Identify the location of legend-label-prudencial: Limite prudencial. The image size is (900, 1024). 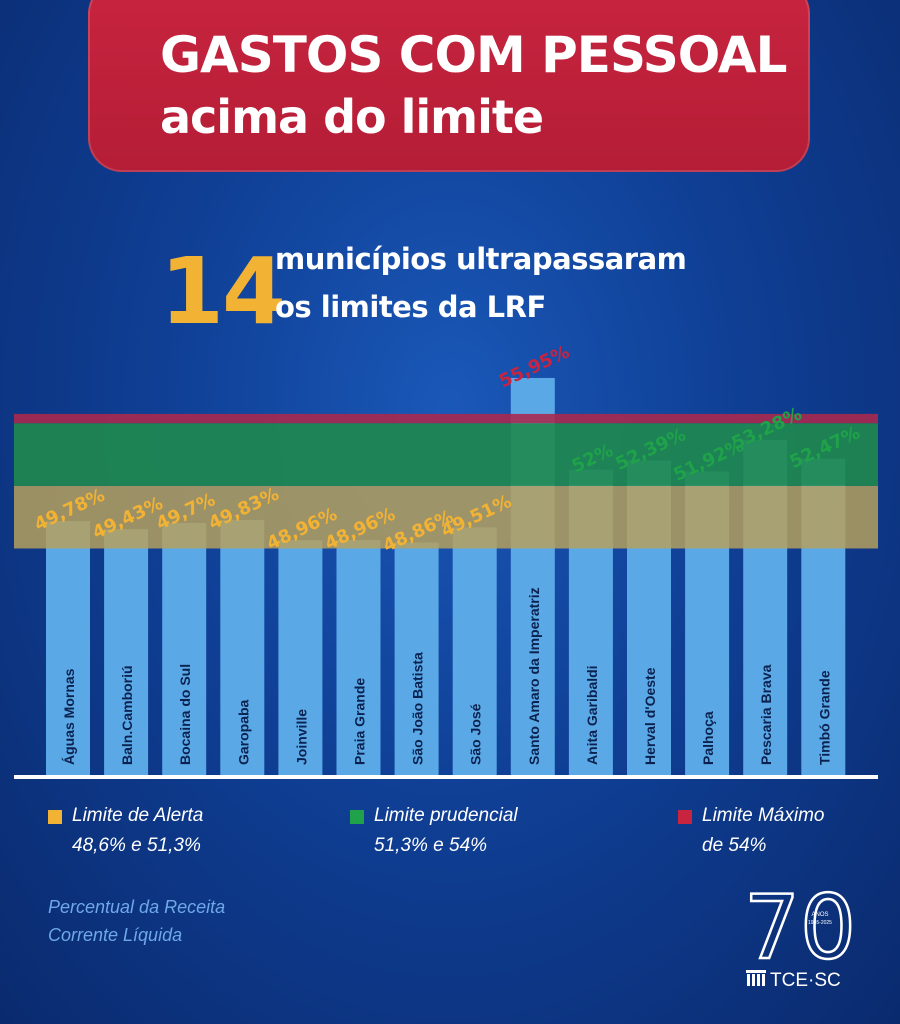
(446, 815).